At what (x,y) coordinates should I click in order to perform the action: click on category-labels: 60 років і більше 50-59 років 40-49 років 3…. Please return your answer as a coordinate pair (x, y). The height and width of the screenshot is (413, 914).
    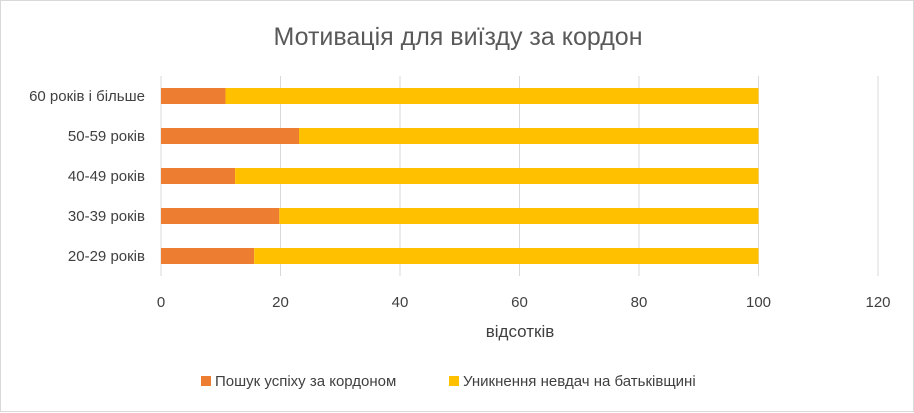
    Looking at the image, I should click on (87, 176).